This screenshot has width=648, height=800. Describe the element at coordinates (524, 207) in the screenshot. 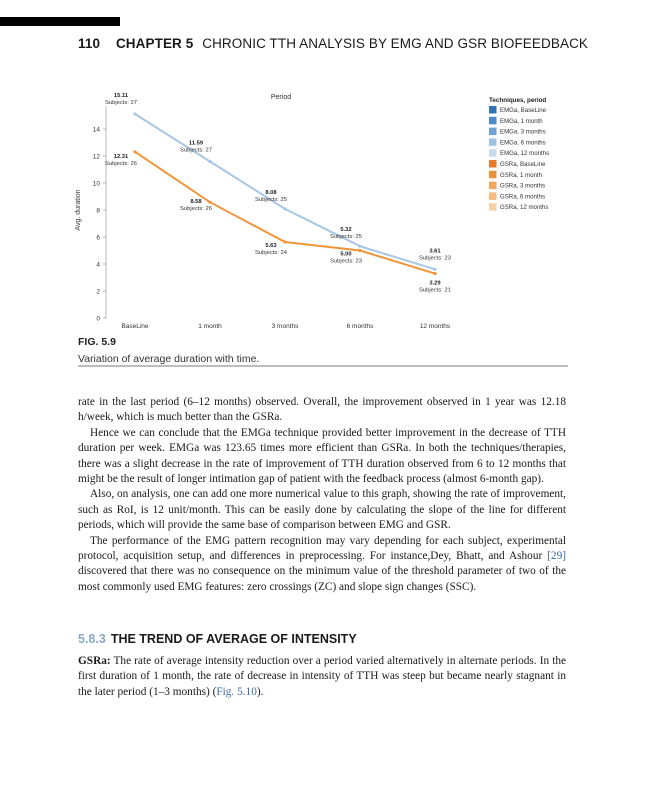

I see `legend-label: GSRa, 12 months` at that location.